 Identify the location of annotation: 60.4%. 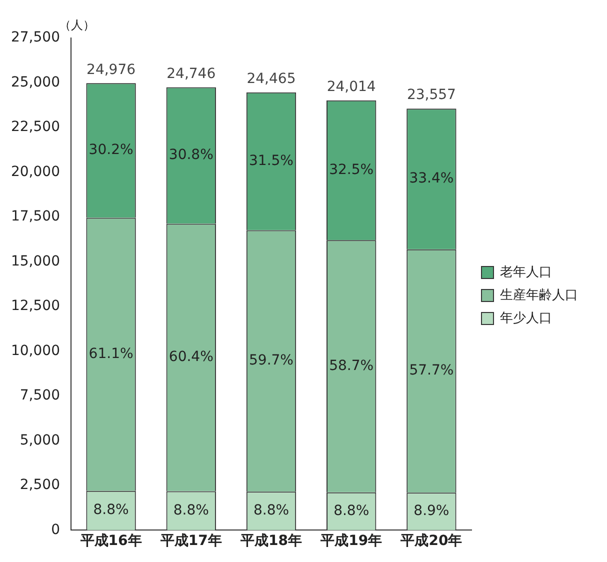
(191, 357).